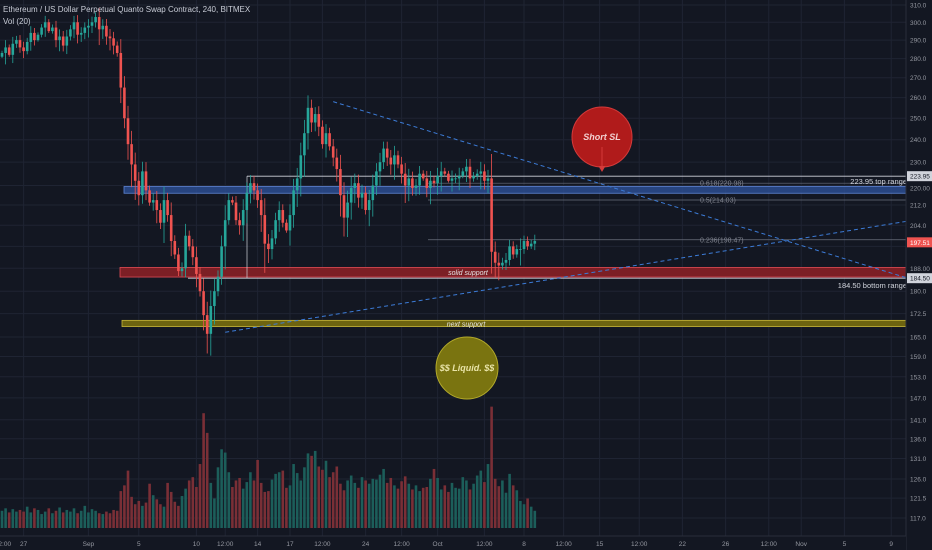  What do you see at coordinates (919, 176) in the screenshot?
I see `top-range-tag` at bounding box center [919, 176].